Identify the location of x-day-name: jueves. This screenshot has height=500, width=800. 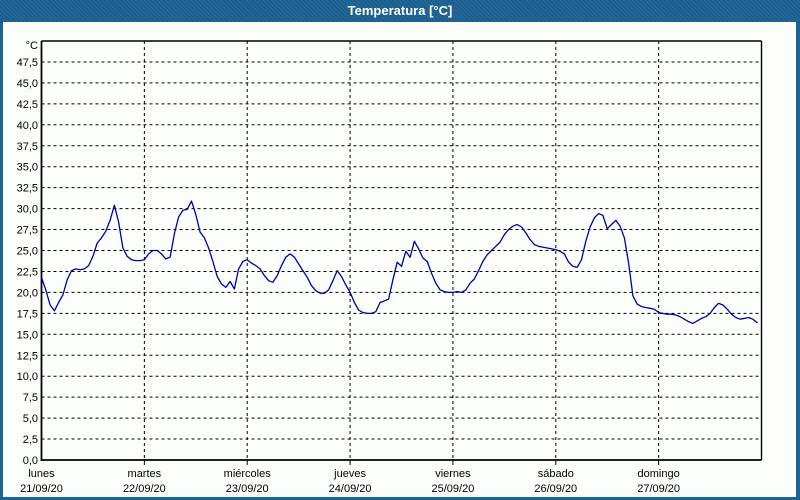
(349, 474).